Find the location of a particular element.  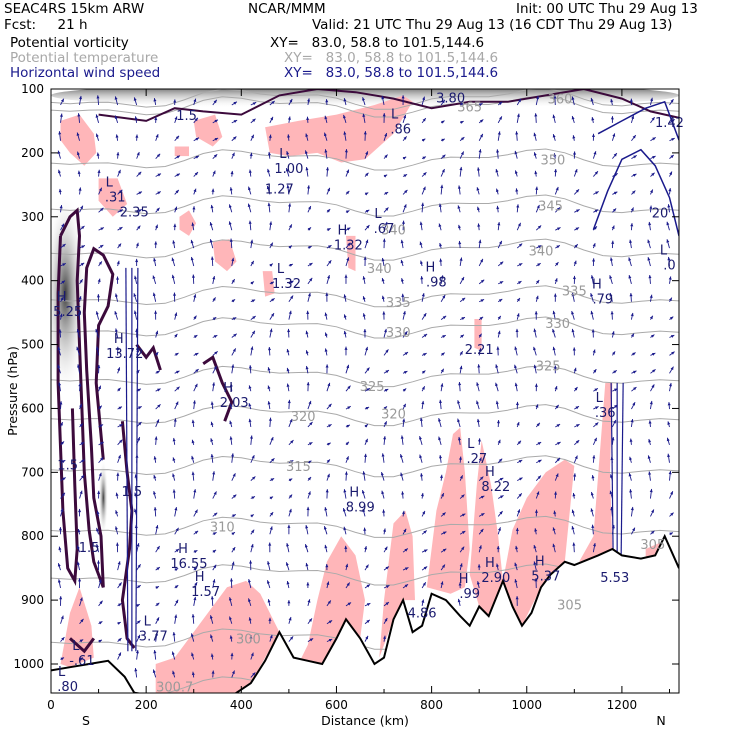

strong-updraft-vector is located at coordinates (127, 459).